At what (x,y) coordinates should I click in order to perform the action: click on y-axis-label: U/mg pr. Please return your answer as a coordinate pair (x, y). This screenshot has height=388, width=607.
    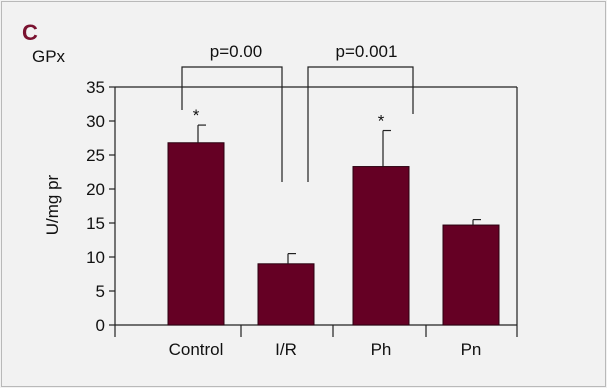
    Looking at the image, I should click on (52, 204).